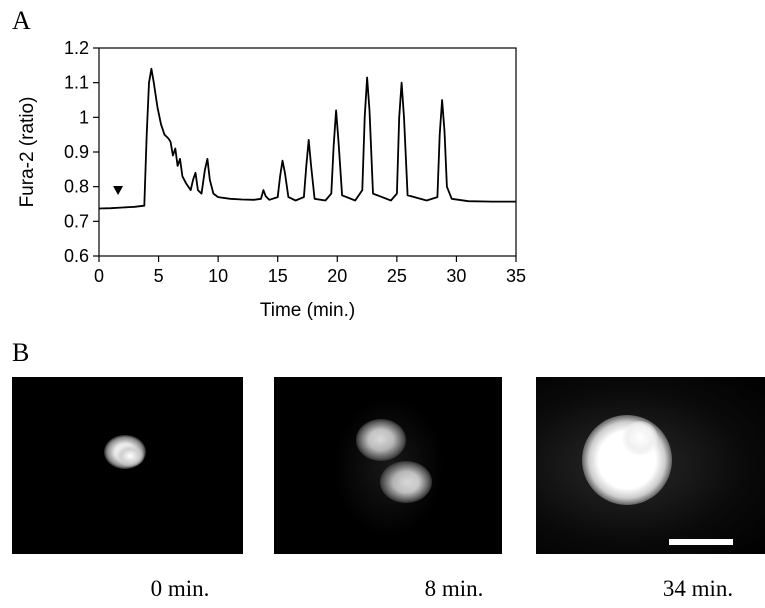 This screenshot has height=608, width=765. Describe the element at coordinates (76, 256) in the screenshot. I see `y-tick-label: 0.6` at that location.